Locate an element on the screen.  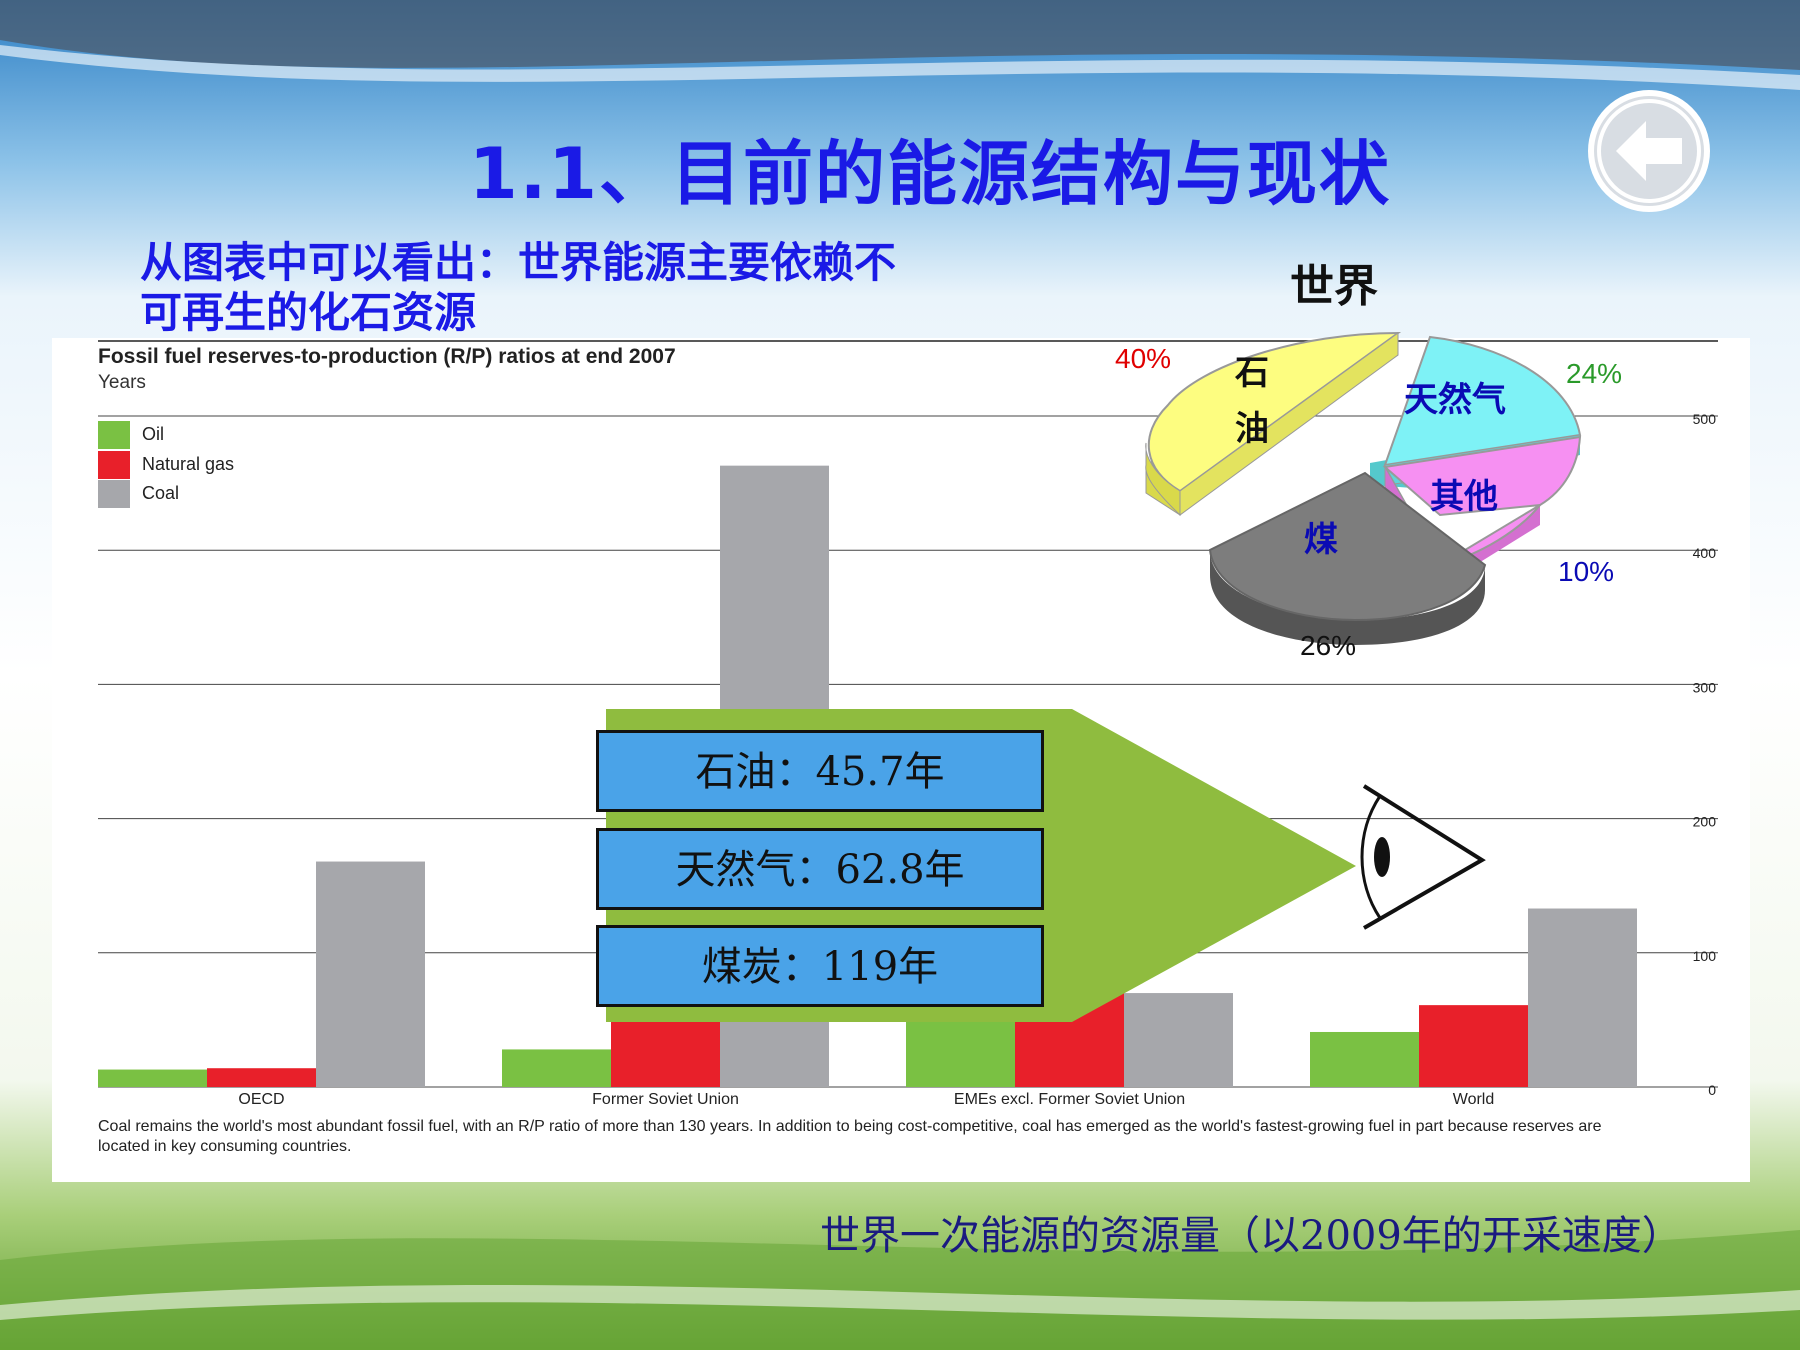
legend-label-natural-gas: Natural gas is located at coordinates (188, 464).